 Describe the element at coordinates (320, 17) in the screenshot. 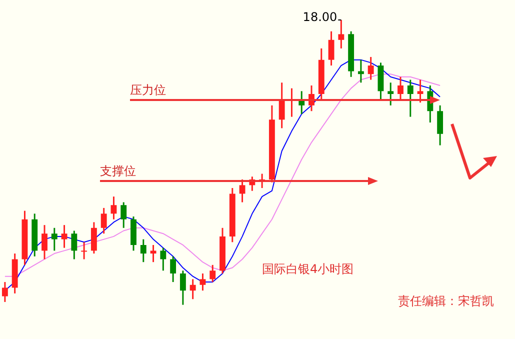

I see `annotation: 18.00` at that location.